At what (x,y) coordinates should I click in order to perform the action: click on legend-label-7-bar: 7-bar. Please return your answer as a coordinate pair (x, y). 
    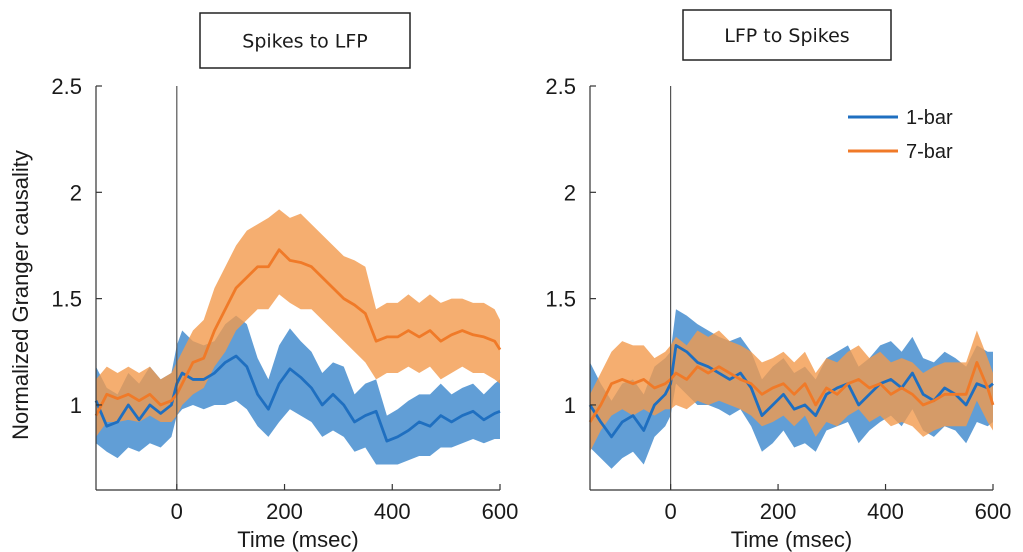
    Looking at the image, I should click on (929, 152).